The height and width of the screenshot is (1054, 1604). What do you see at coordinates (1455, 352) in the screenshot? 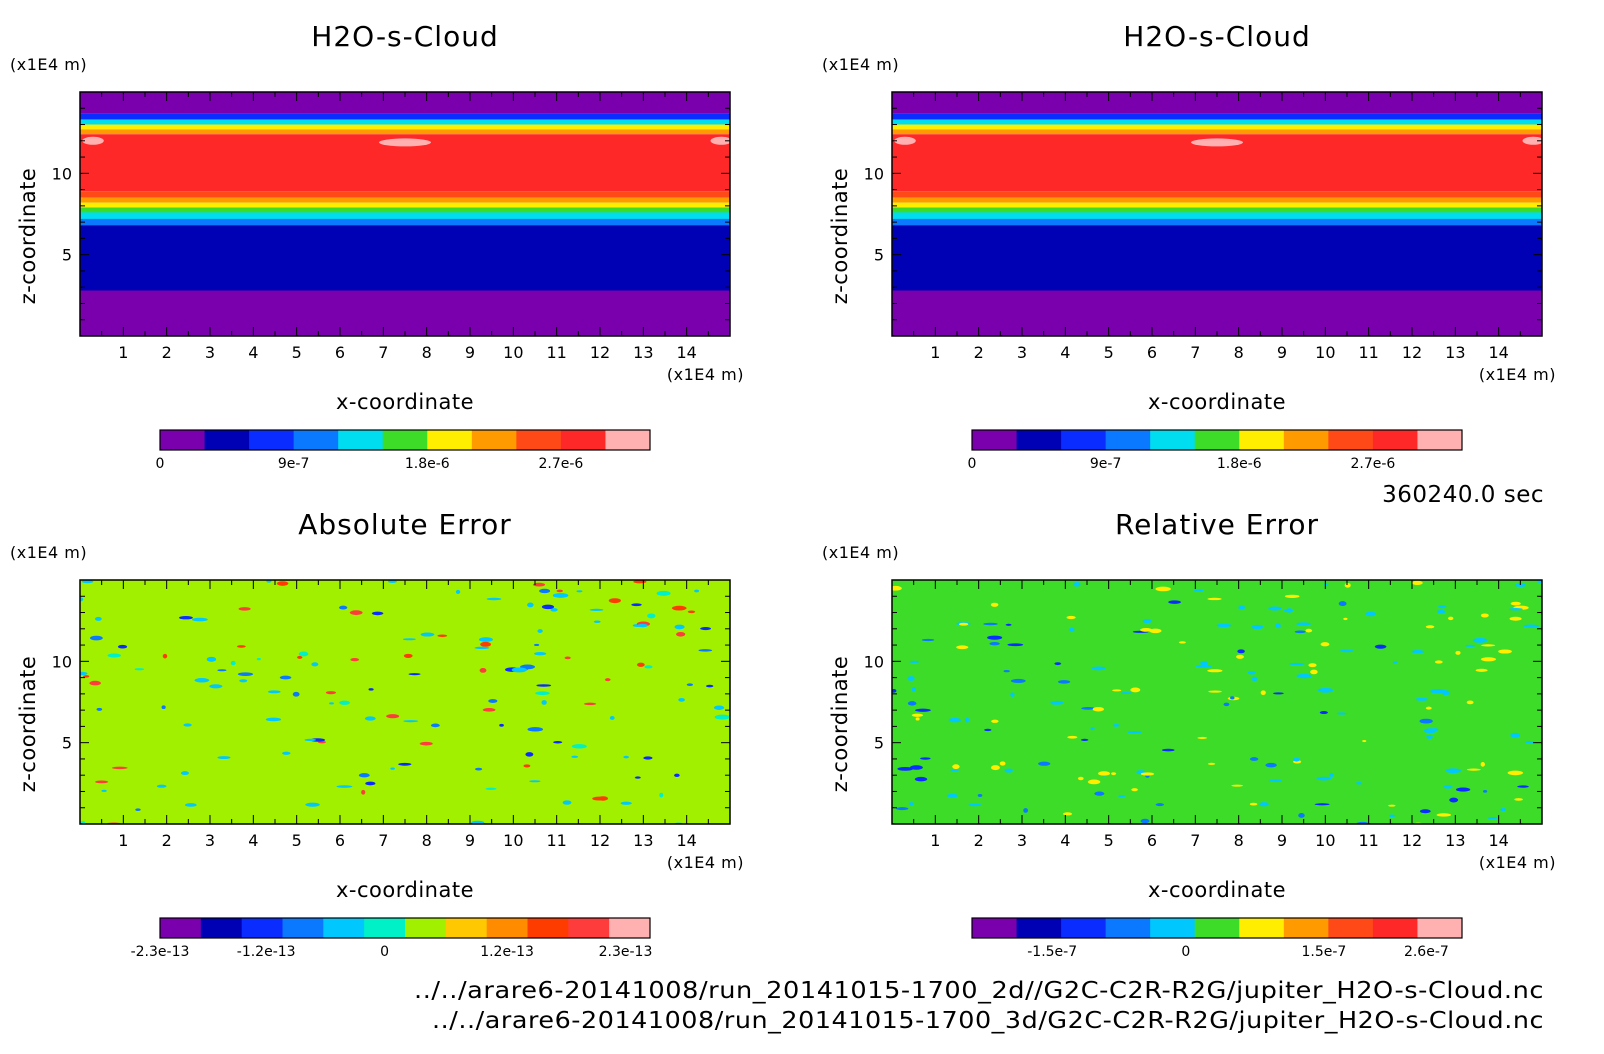
I see `x-tick-label: 13` at bounding box center [1455, 352].